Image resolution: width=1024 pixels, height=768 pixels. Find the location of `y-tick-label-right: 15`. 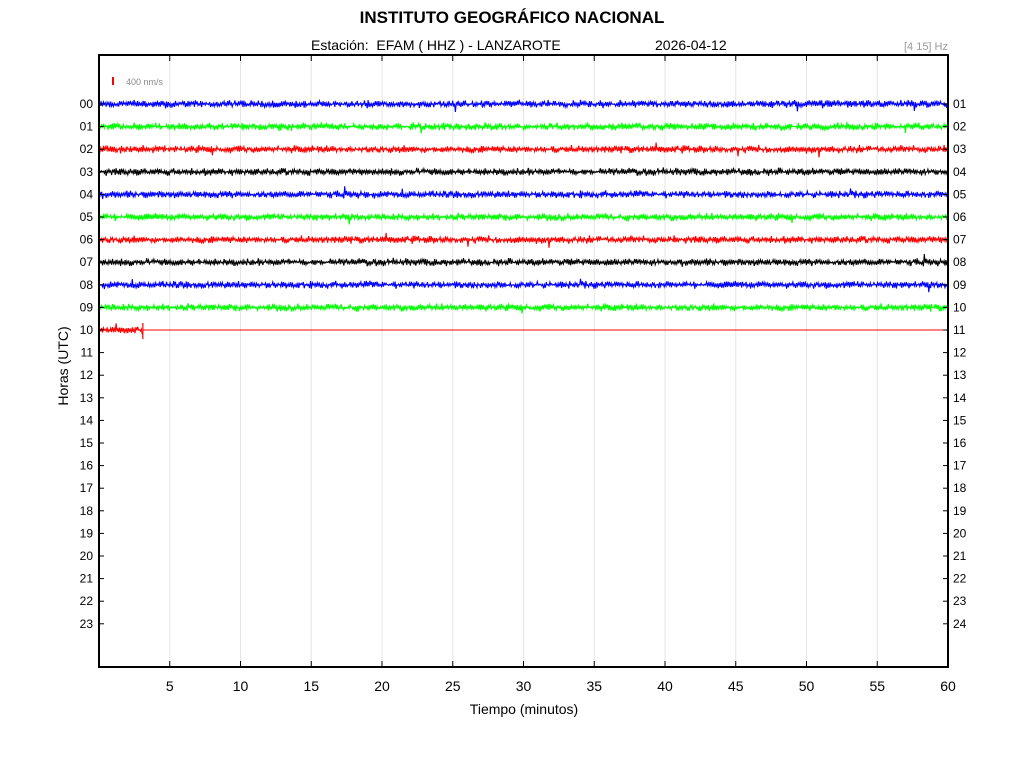

y-tick-label-right: 15 is located at coordinates (960, 420).